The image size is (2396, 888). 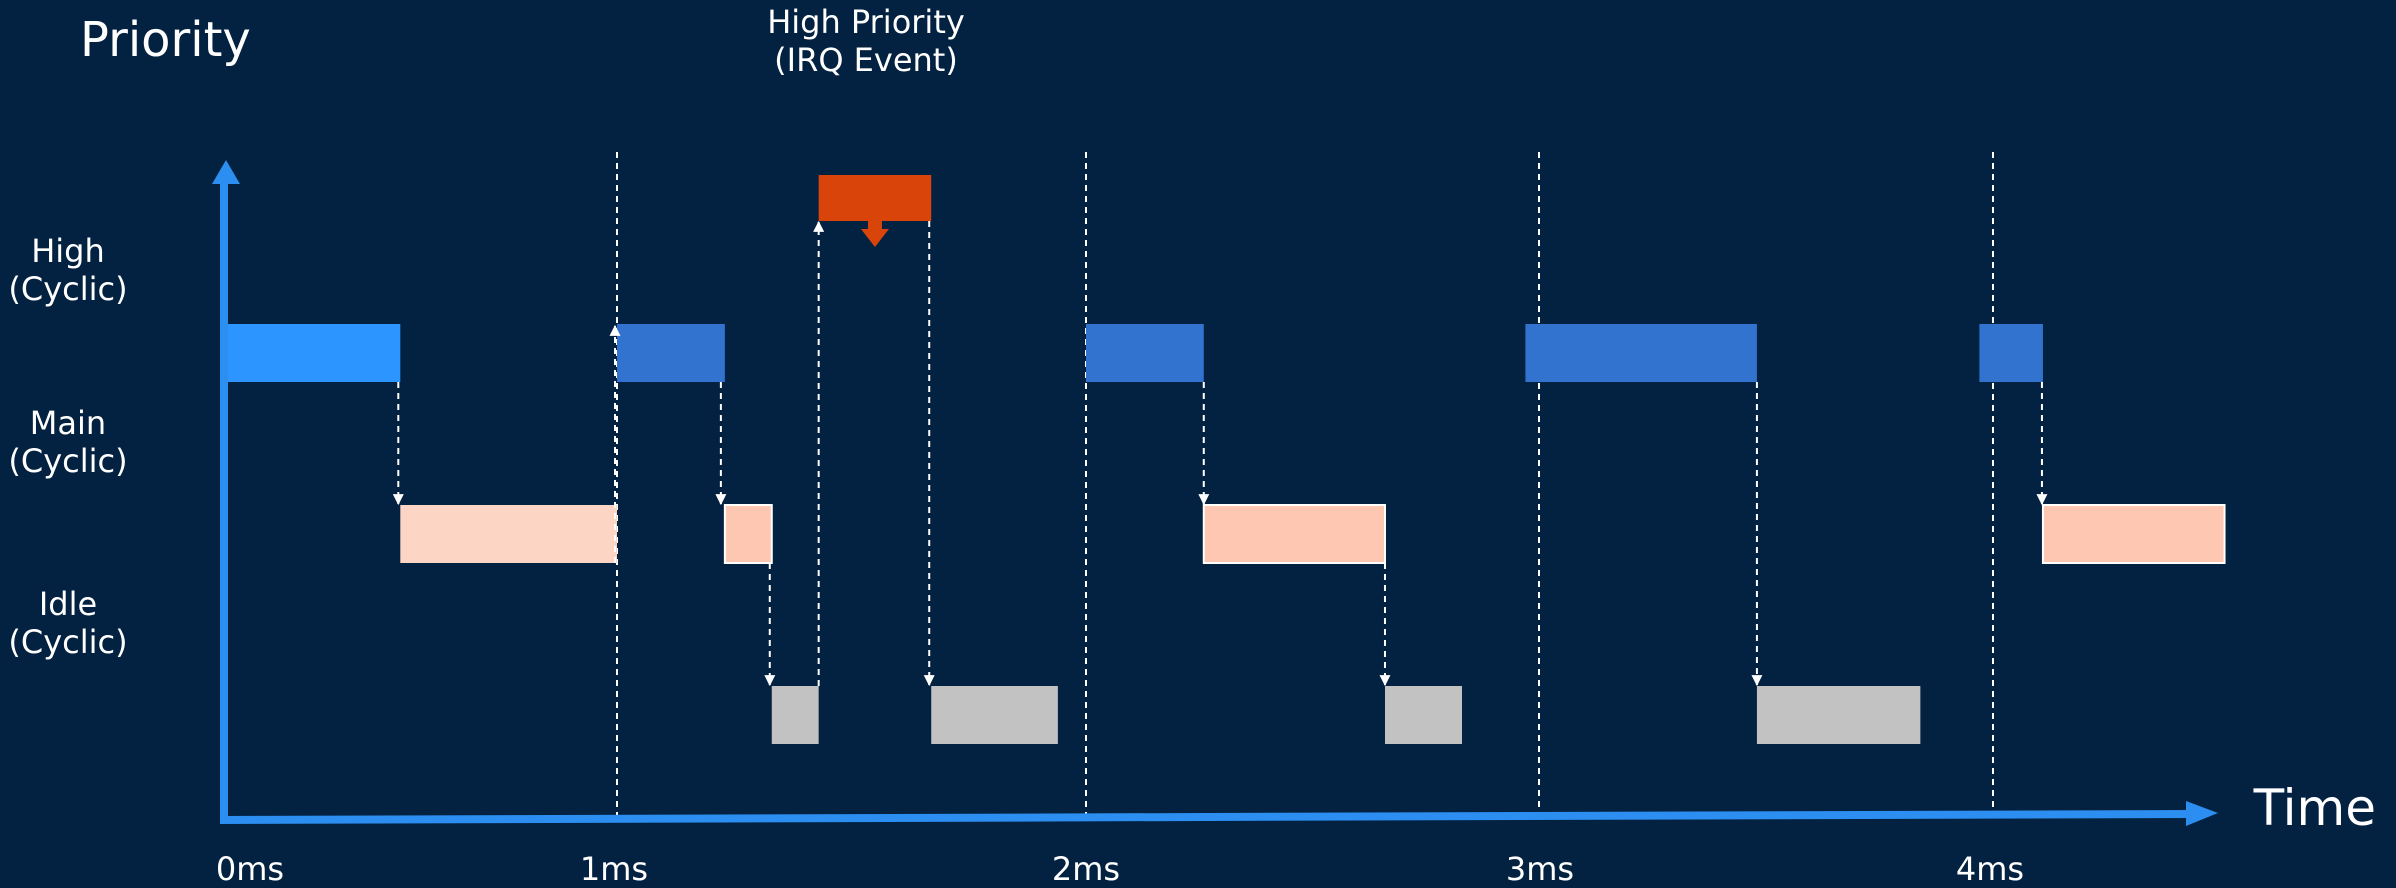 What do you see at coordinates (2314, 808) in the screenshot?
I see `x-axis-label: Time` at bounding box center [2314, 808].